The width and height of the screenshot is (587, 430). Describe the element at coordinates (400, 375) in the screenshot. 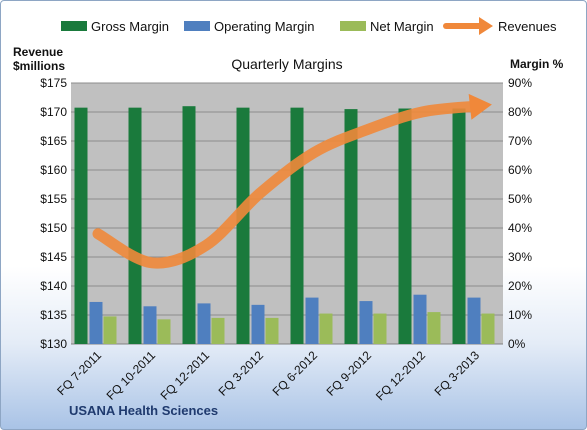

I see `x-axis-tick-label: FQ 12-2012` at that location.